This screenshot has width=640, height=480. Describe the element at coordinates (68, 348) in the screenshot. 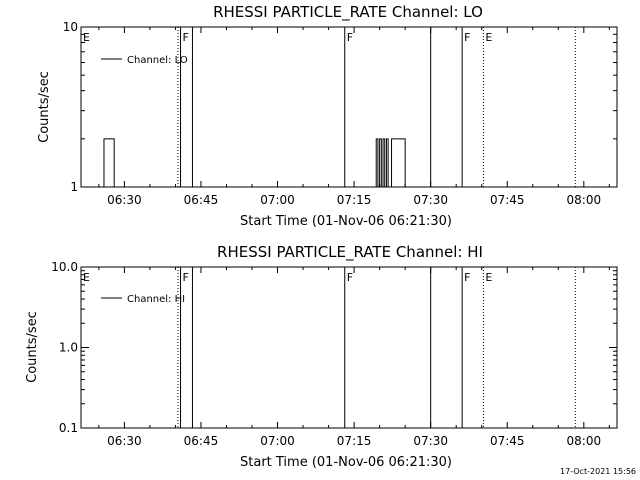

I see `y-tick-label: 1.0` at that location.